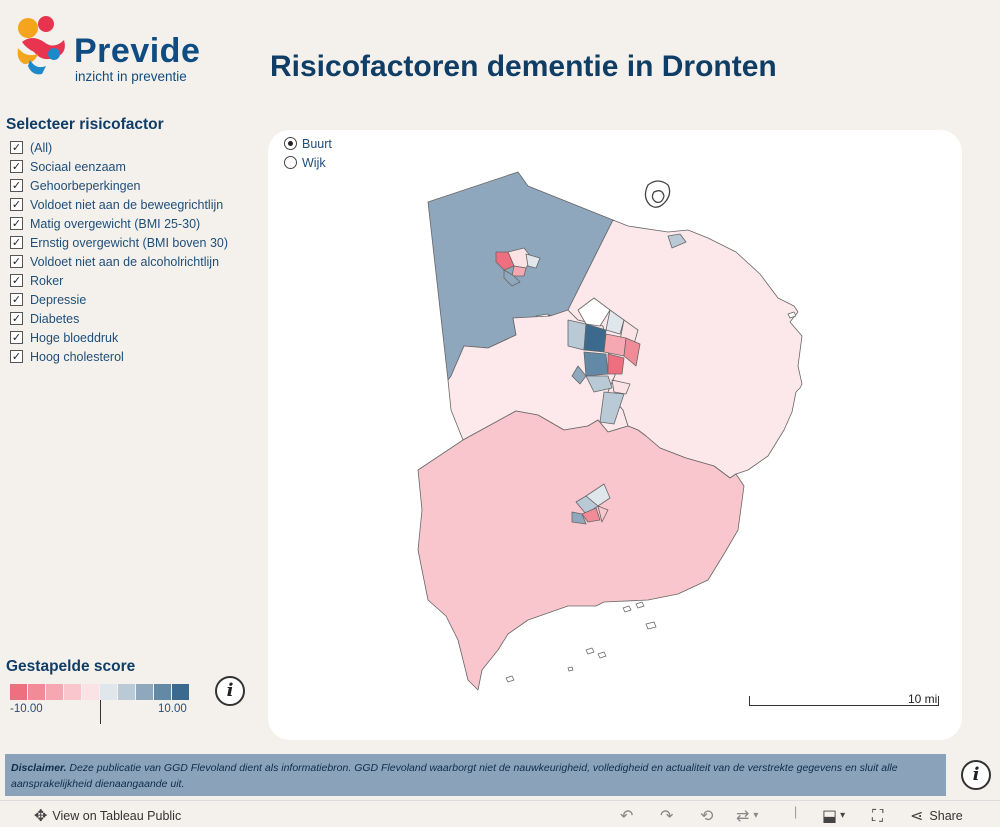  Describe the element at coordinates (127, 204) in the screenshot. I see `filter-item-label: Voldoet niet aan de beweegrichtlijn` at that location.